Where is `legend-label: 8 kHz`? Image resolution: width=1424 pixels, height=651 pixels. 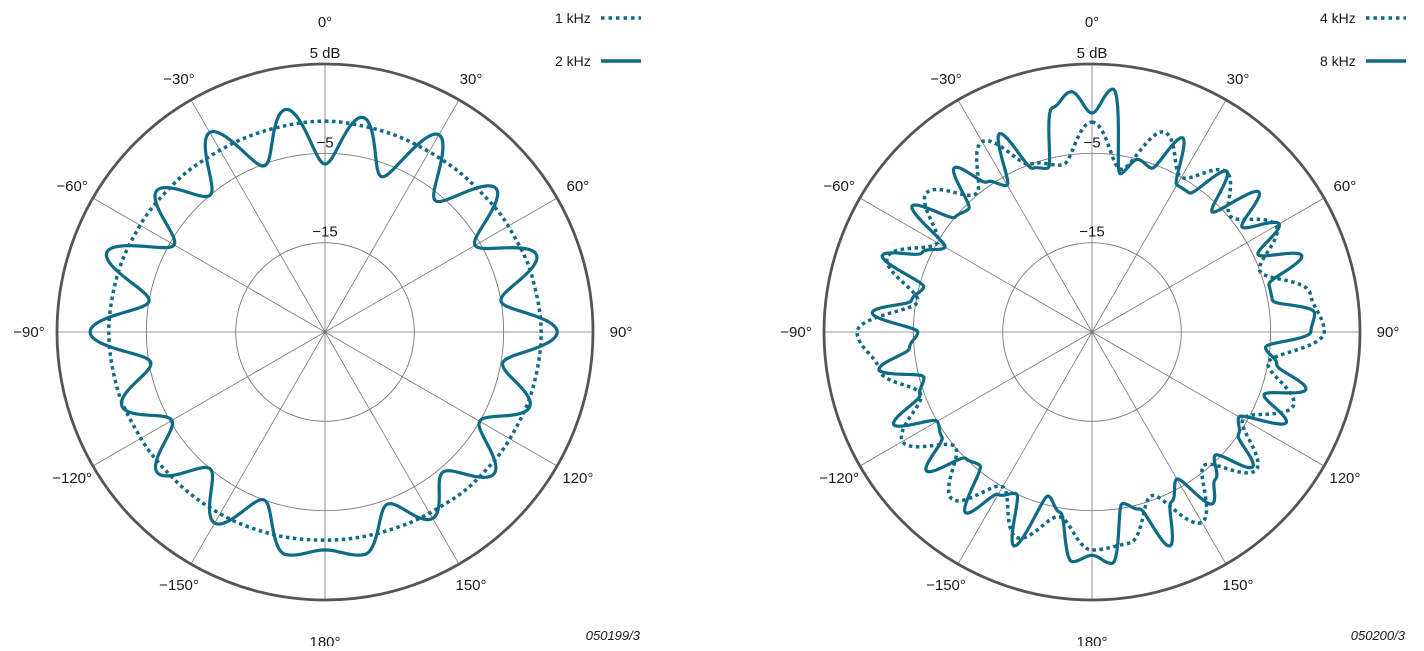 legend-label: 8 kHz is located at coordinates (1338, 61).